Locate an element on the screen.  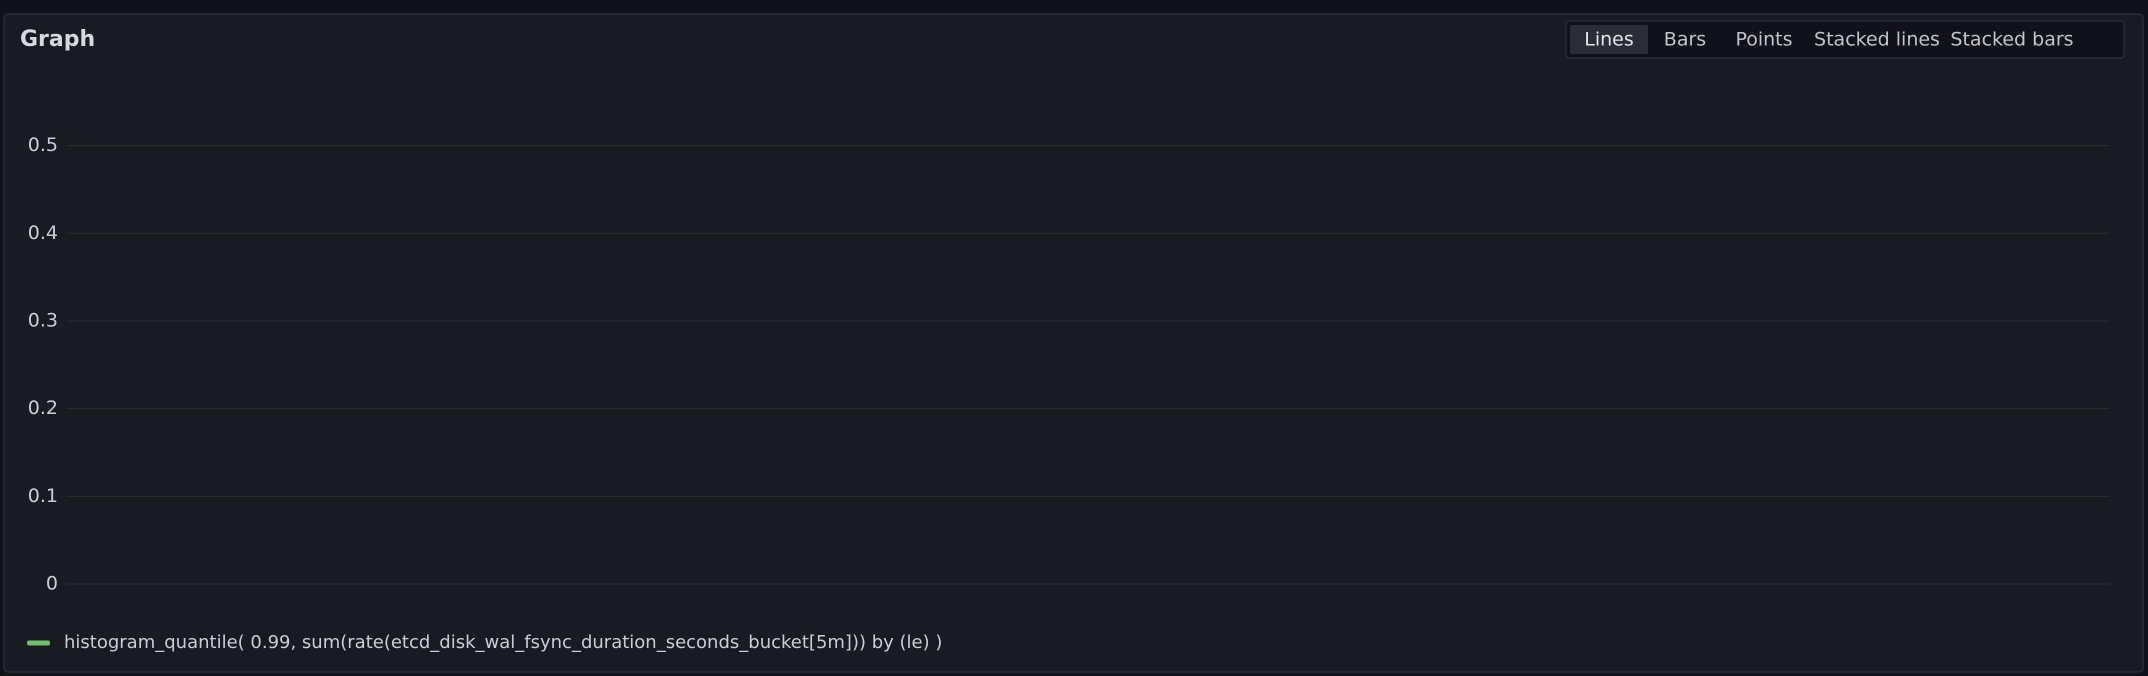
view-option-button: Bars is located at coordinates (1685, 40).